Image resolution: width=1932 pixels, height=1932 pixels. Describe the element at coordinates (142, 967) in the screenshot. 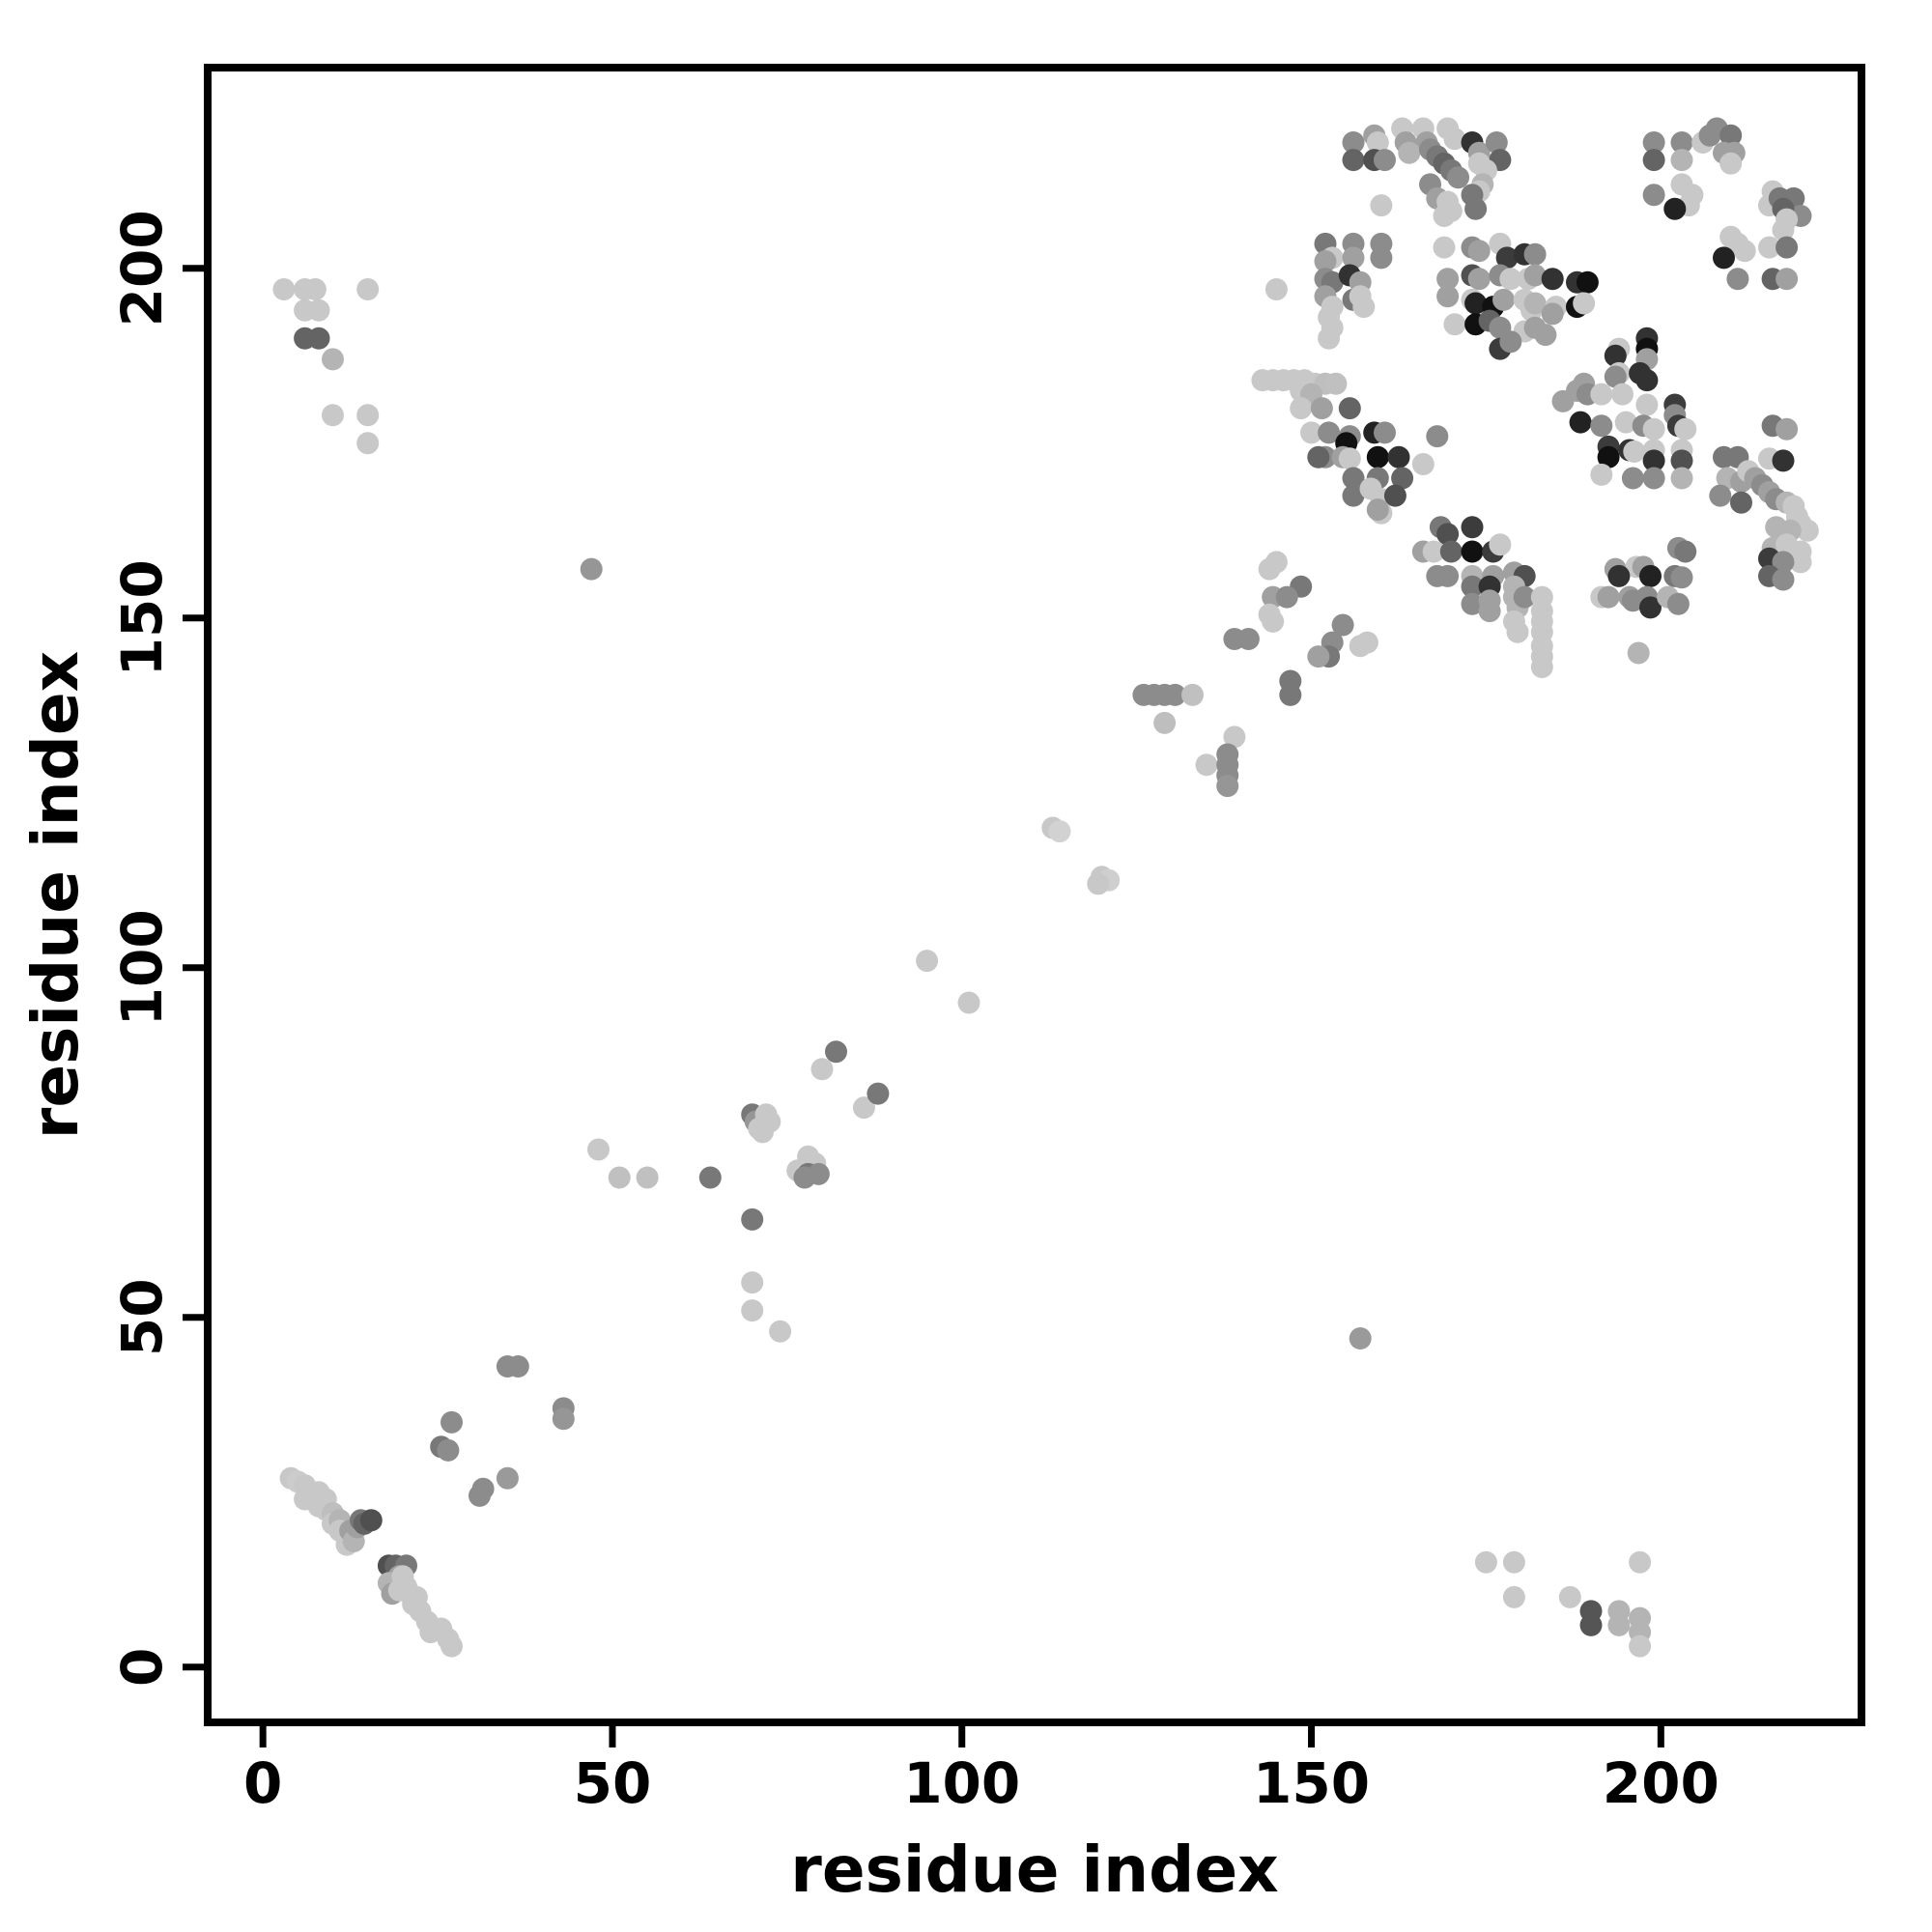

I see `y-tick-label: 100` at that location.